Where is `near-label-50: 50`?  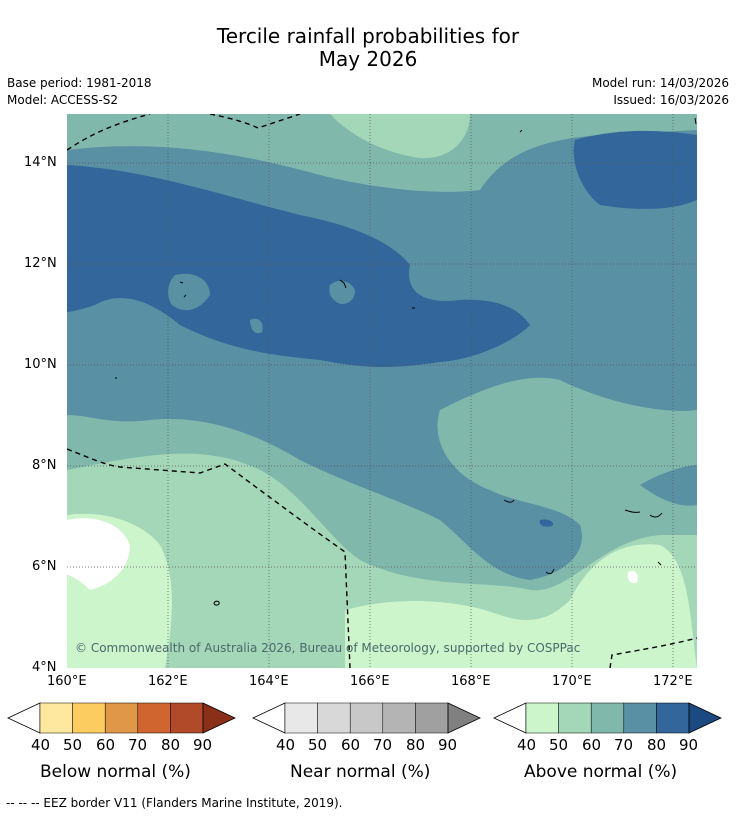
near-label-50: 50 is located at coordinates (318, 745).